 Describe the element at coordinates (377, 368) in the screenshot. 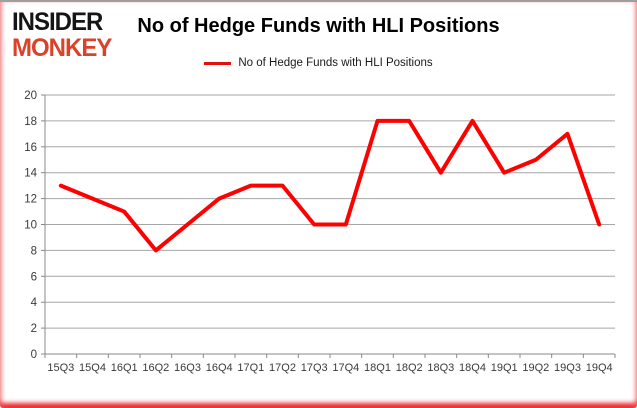

I see `x-axis-label: 18Q1` at that location.